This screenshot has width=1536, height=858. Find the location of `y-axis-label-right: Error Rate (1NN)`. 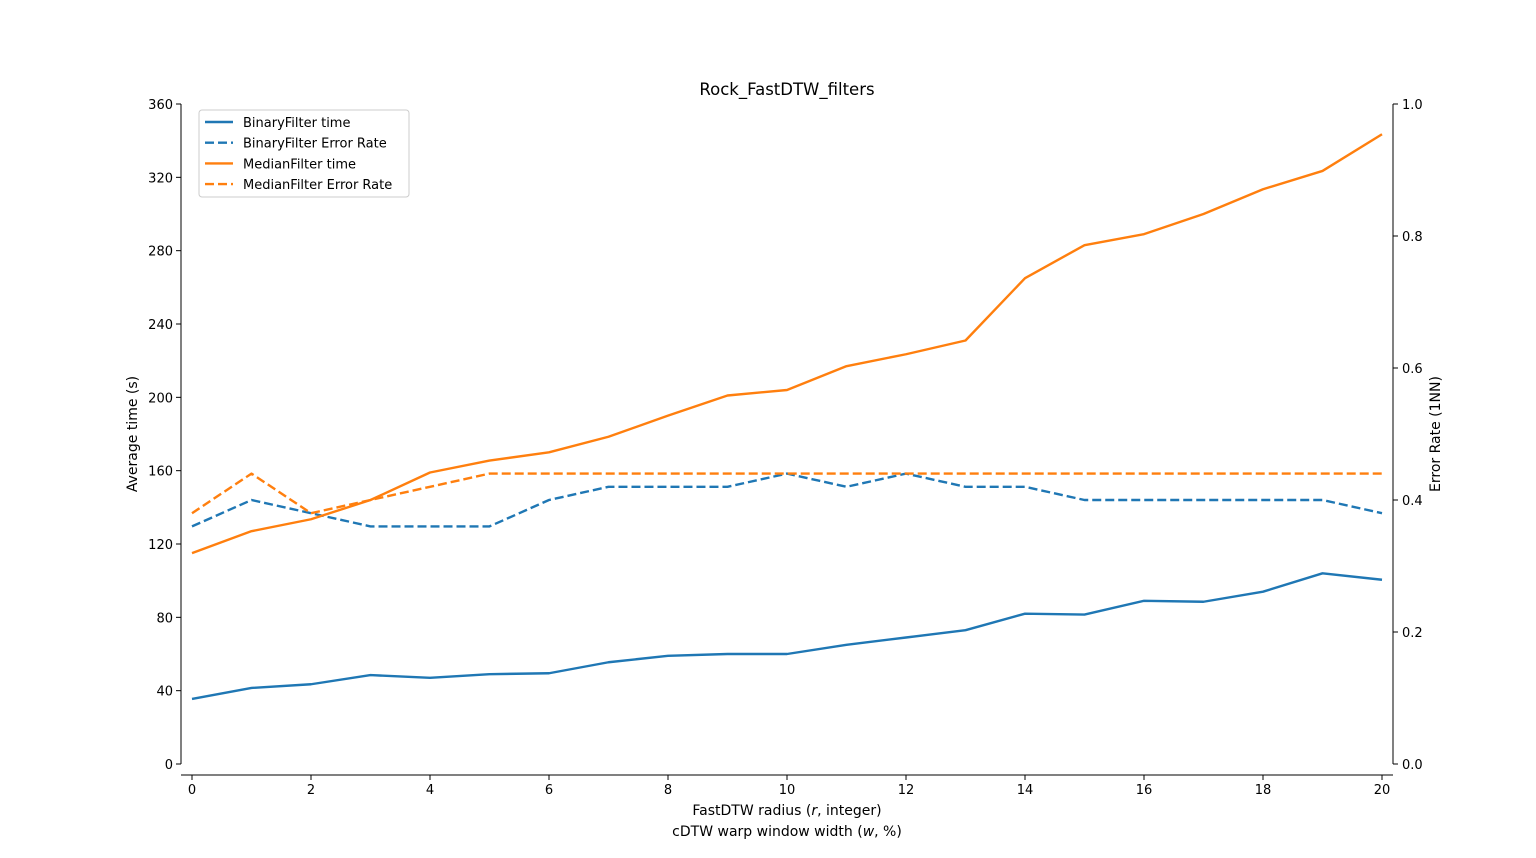

y-axis-label-right: Error Rate (1NN) is located at coordinates (1436, 434).